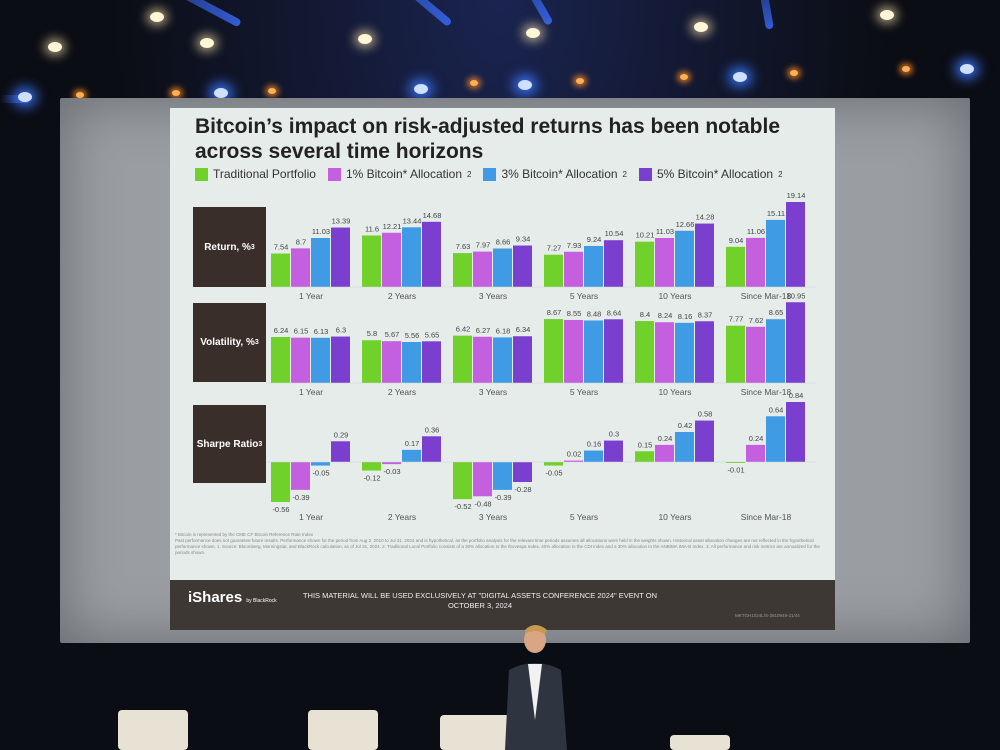 The width and height of the screenshot is (1000, 750). What do you see at coordinates (705, 314) in the screenshot?
I see `data-label: 8.37` at bounding box center [705, 314].